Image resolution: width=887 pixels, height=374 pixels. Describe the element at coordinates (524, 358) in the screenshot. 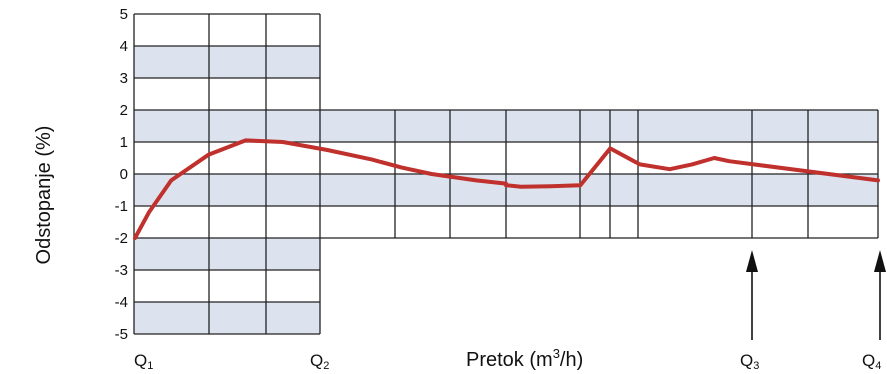

I see `x-axis-label: Pretok (m3/h)` at that location.